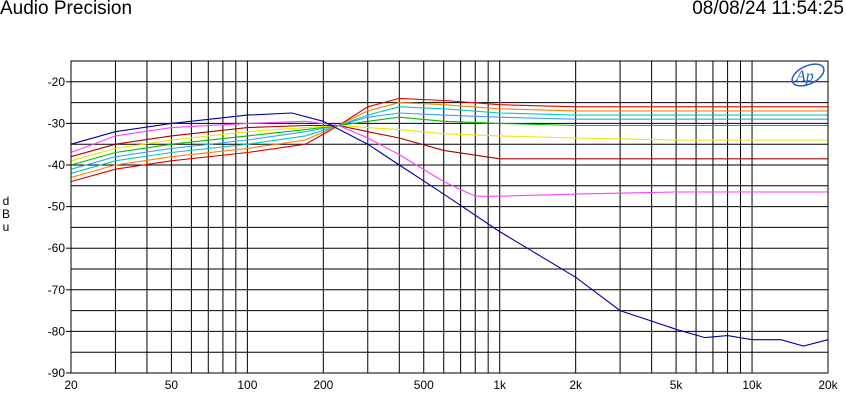  Describe the element at coordinates (6, 227) in the screenshot. I see `y-axis-label-char: u` at that location.